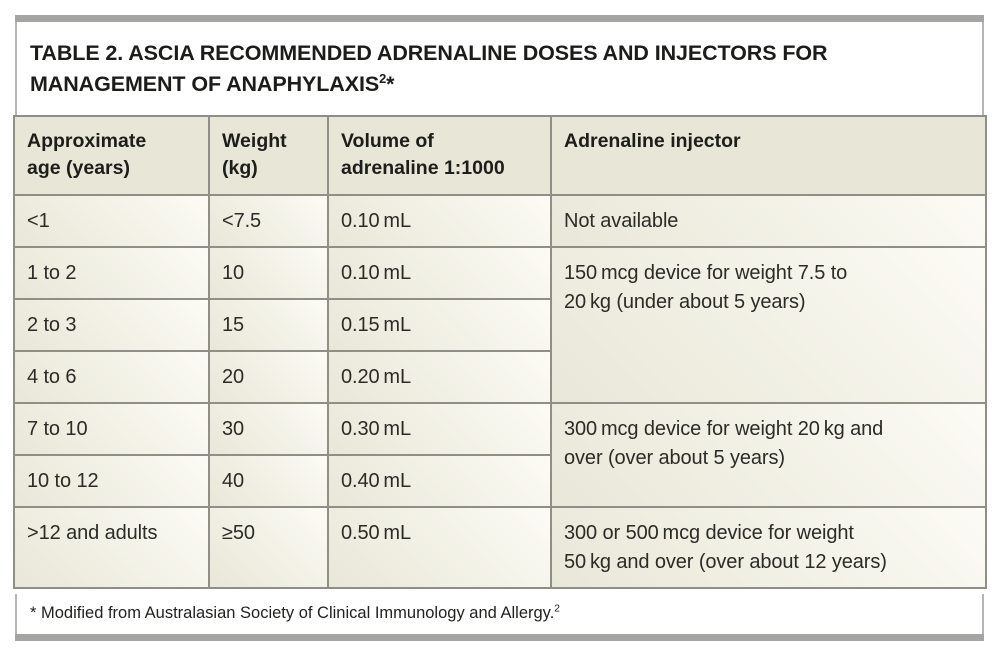  I want to click on col-header-injector: Adrenaline injector, so click(768, 155).